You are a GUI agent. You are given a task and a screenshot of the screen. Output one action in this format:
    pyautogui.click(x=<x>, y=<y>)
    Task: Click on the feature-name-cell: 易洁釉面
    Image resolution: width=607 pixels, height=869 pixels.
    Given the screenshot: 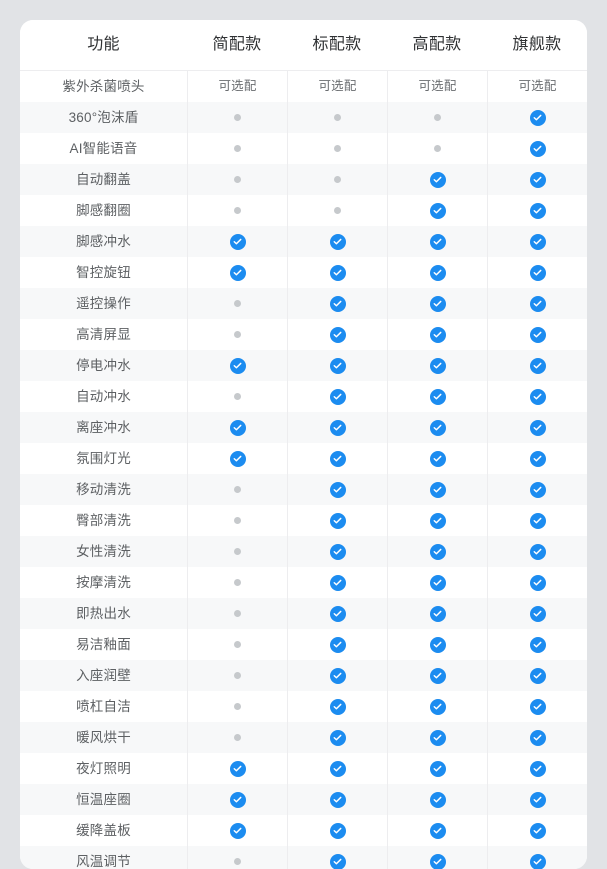 What is the action you would take?
    pyautogui.click(x=103, y=644)
    